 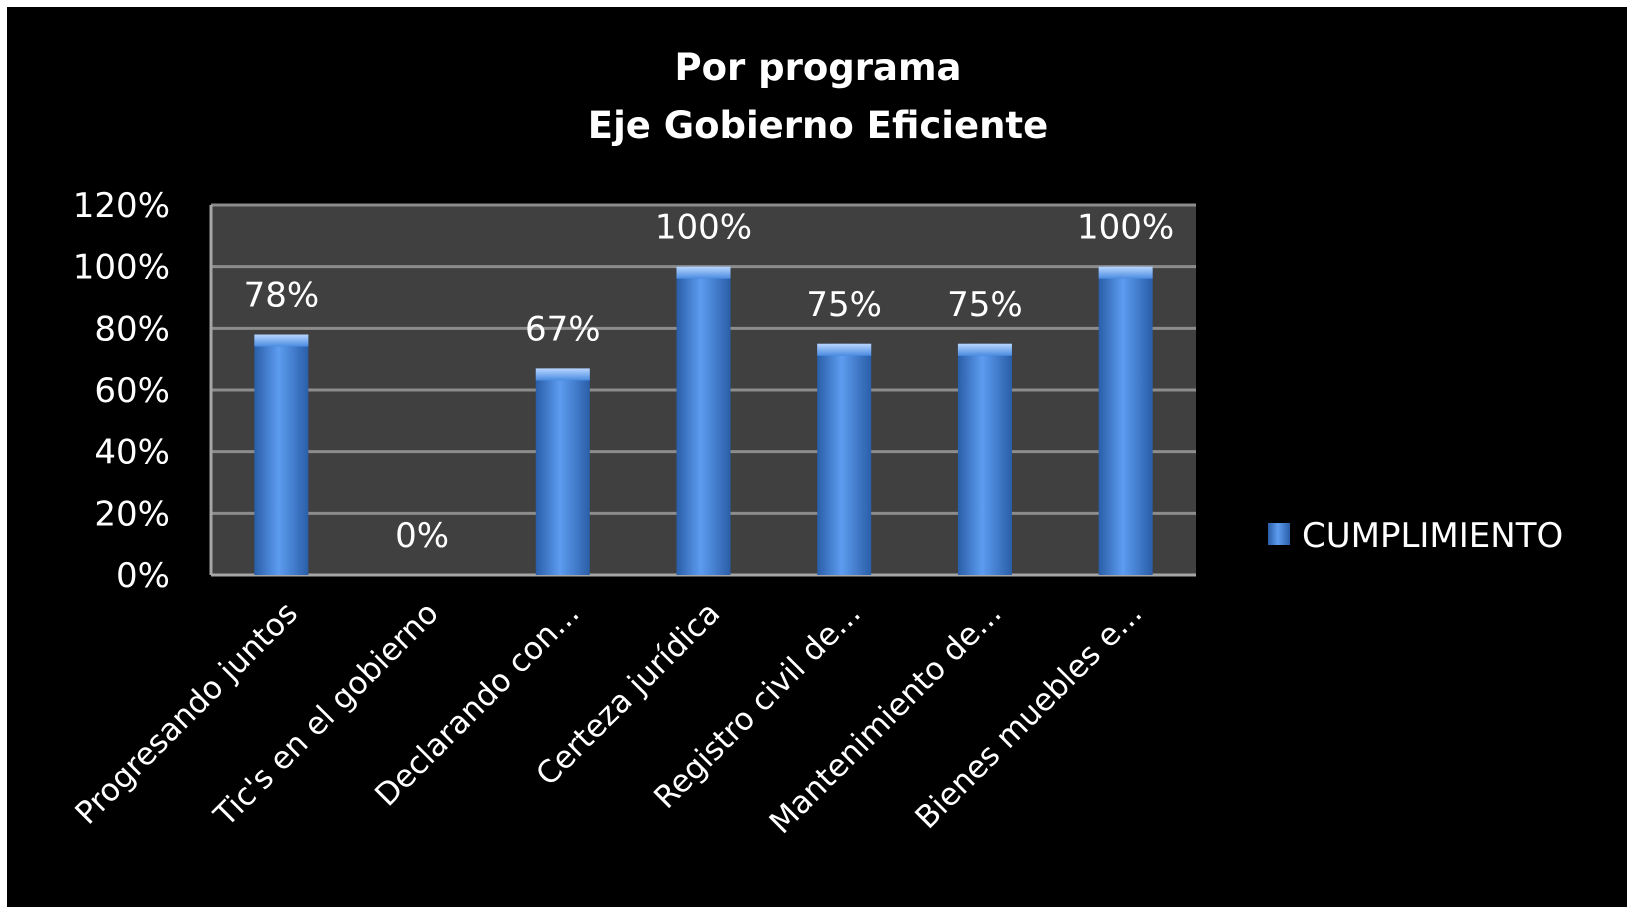 I want to click on data-label: 67%, so click(x=563, y=329).